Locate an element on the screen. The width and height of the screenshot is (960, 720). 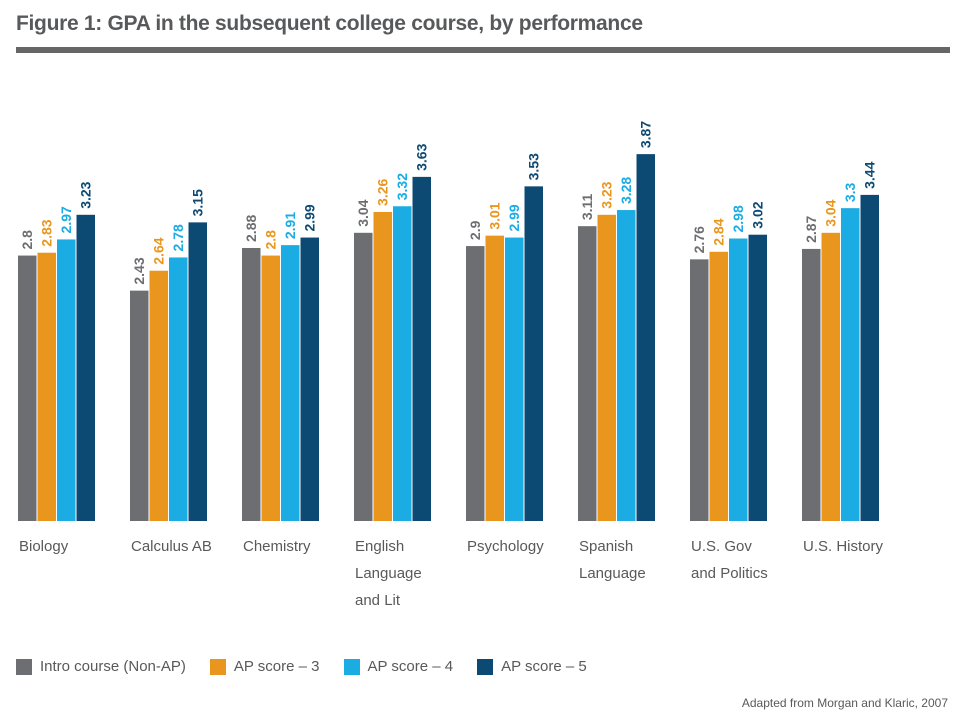
title-divider is located at coordinates (483, 50).